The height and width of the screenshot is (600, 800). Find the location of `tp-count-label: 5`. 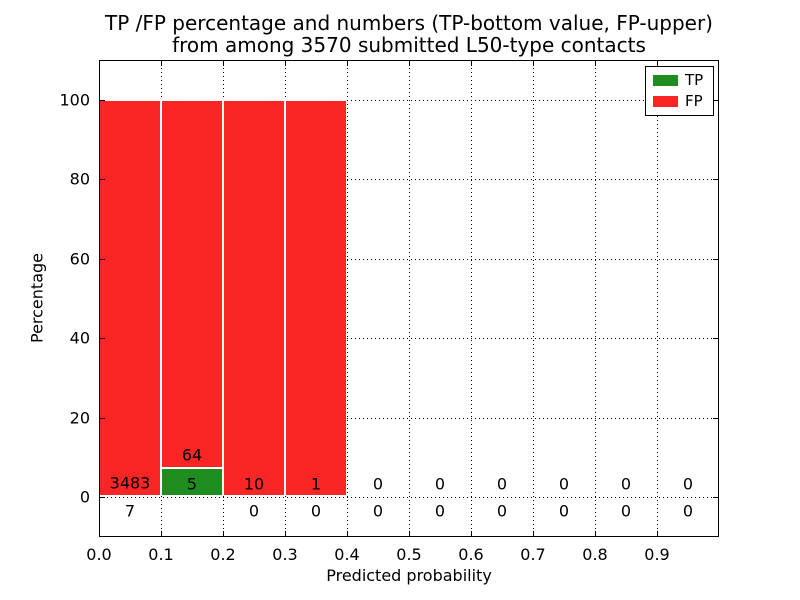

tp-count-label: 5 is located at coordinates (192, 484).